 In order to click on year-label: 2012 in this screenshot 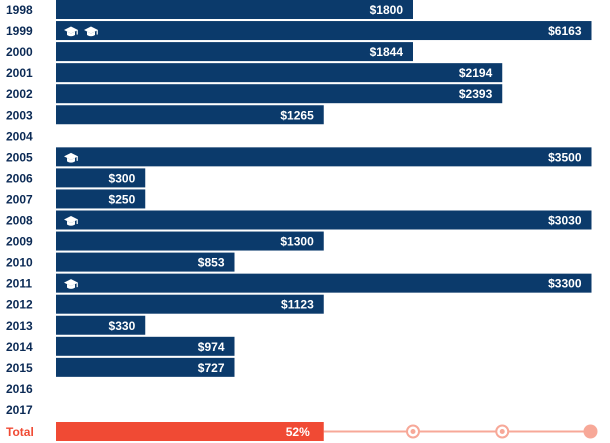, I will do `click(19, 305)`.